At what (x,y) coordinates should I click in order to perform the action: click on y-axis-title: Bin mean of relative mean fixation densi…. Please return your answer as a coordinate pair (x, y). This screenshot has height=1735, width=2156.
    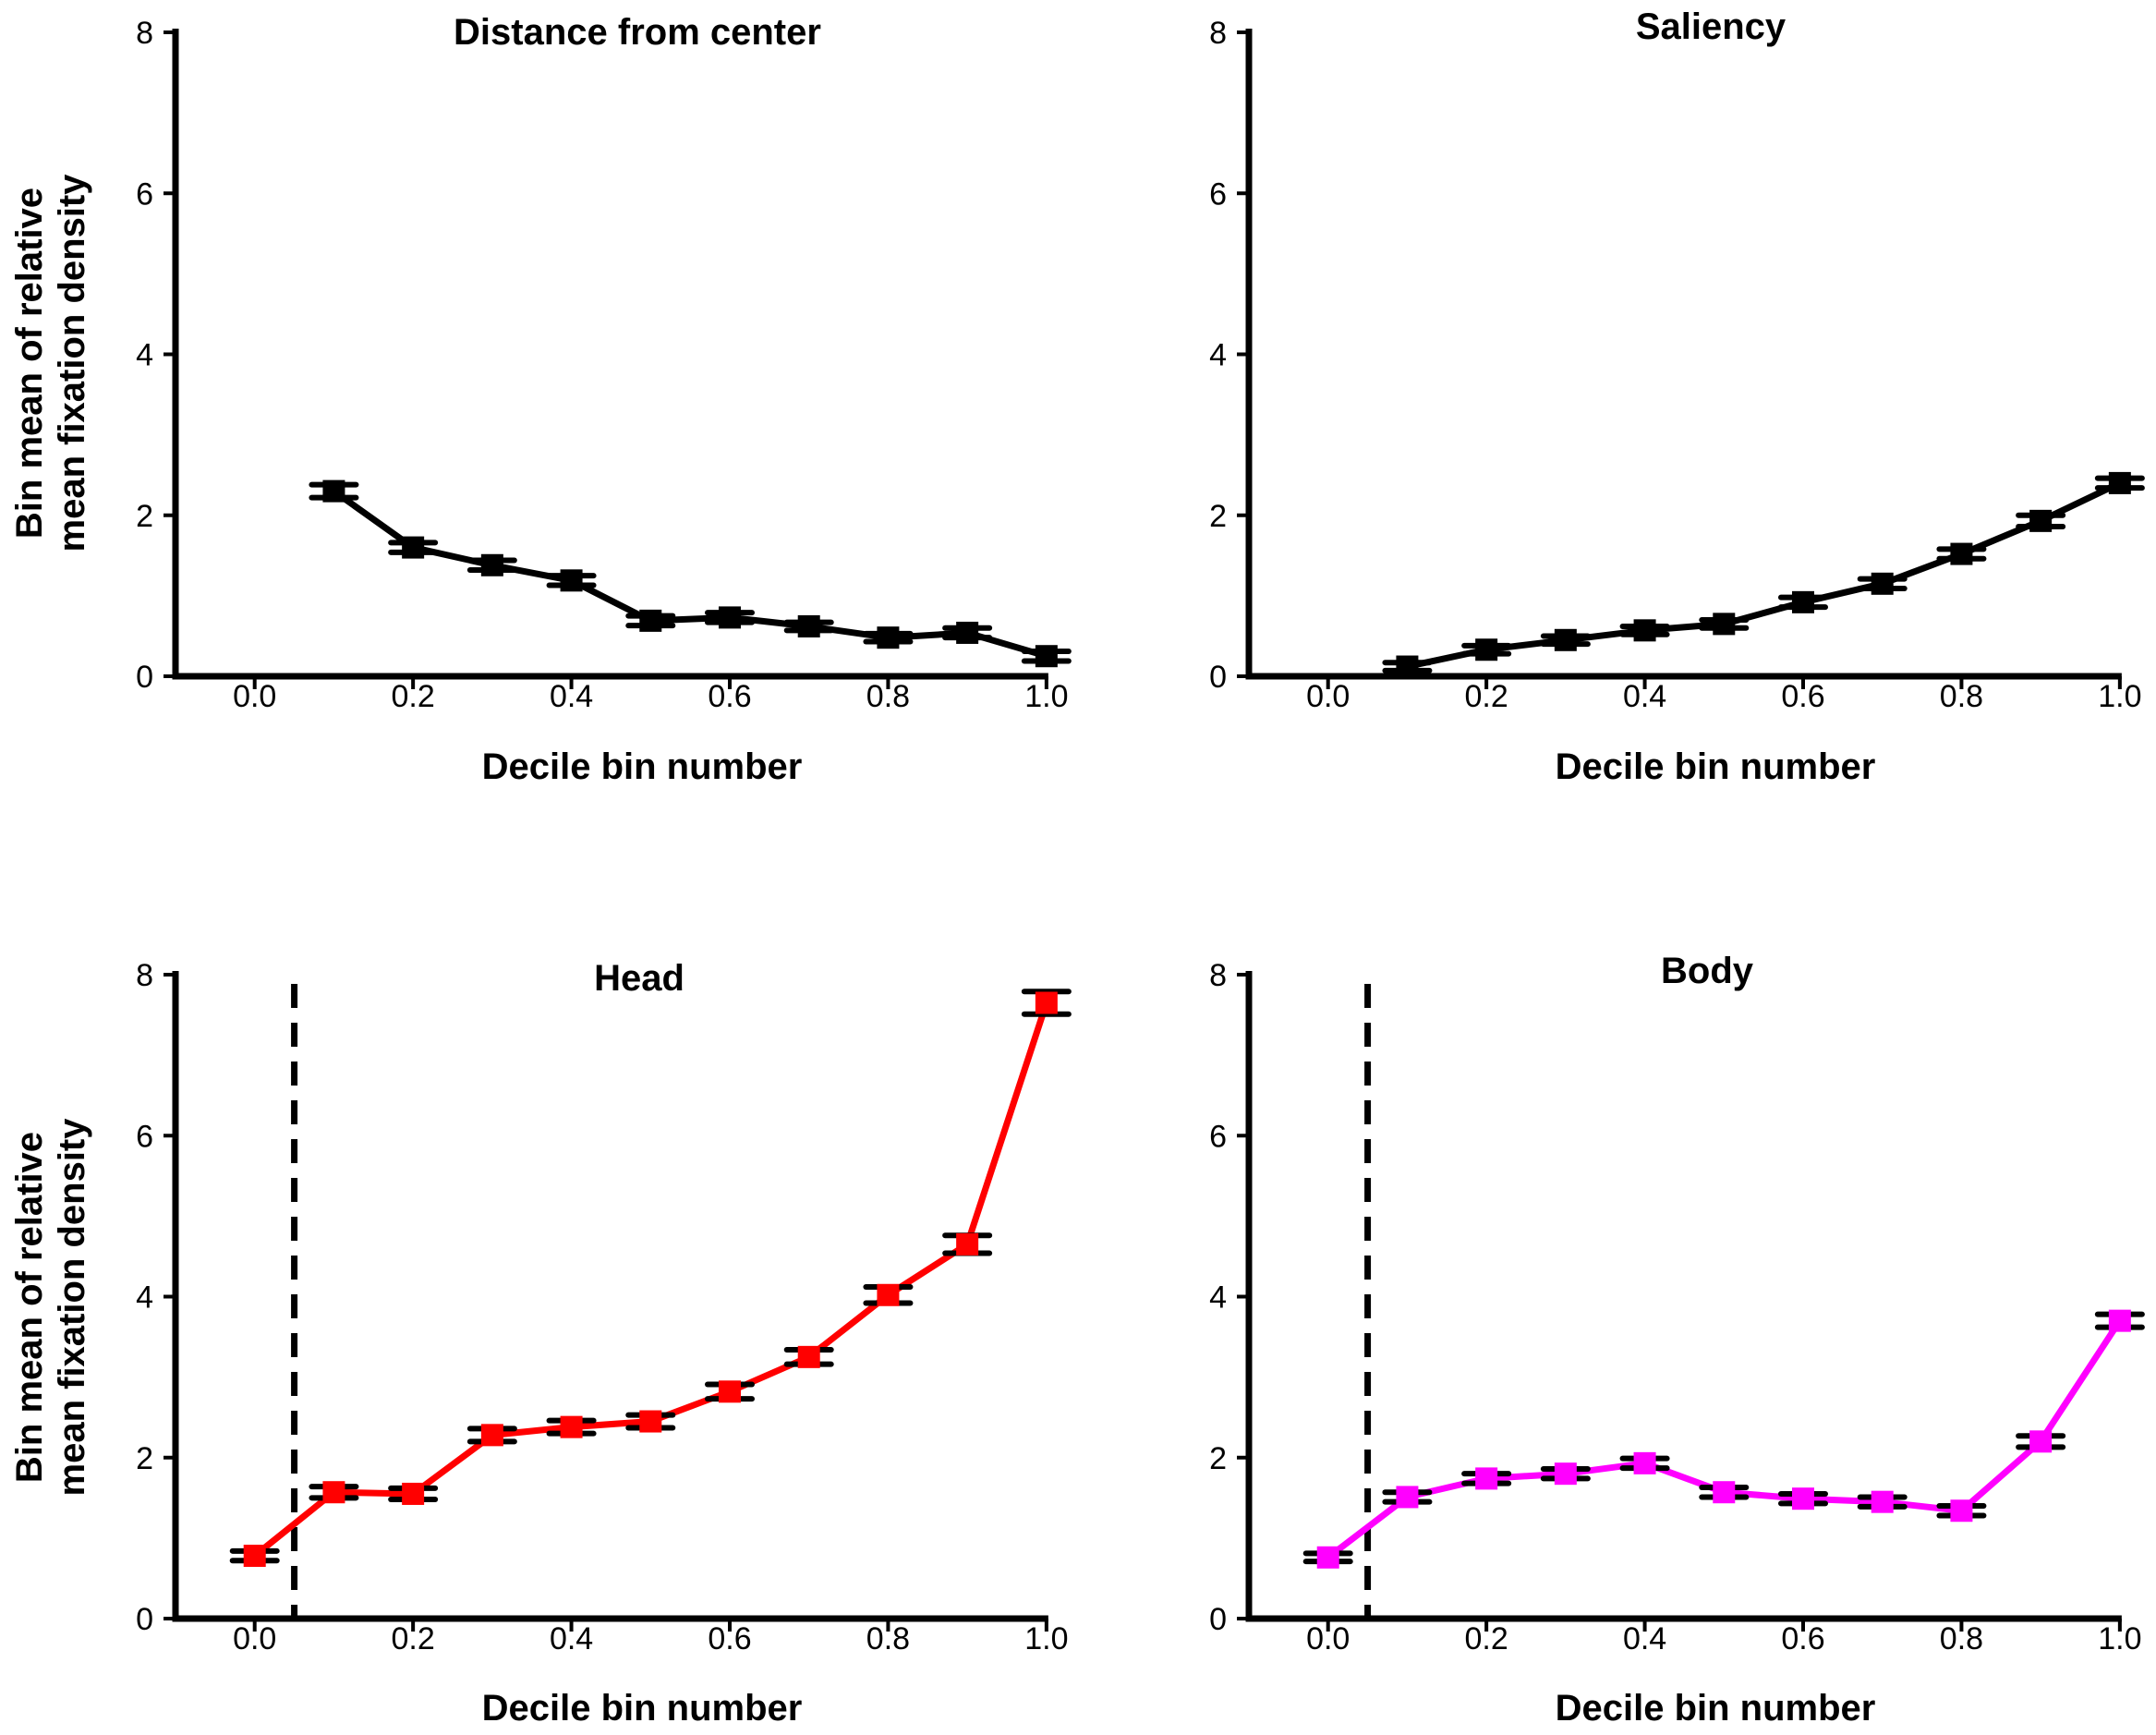
    Looking at the image, I should click on (50, 1307).